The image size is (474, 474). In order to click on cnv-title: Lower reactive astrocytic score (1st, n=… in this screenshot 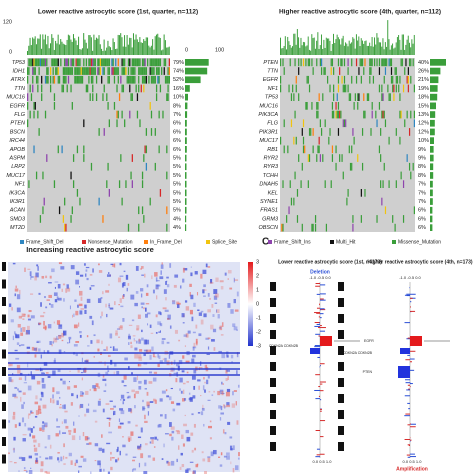, I will do `click(330, 262)`.